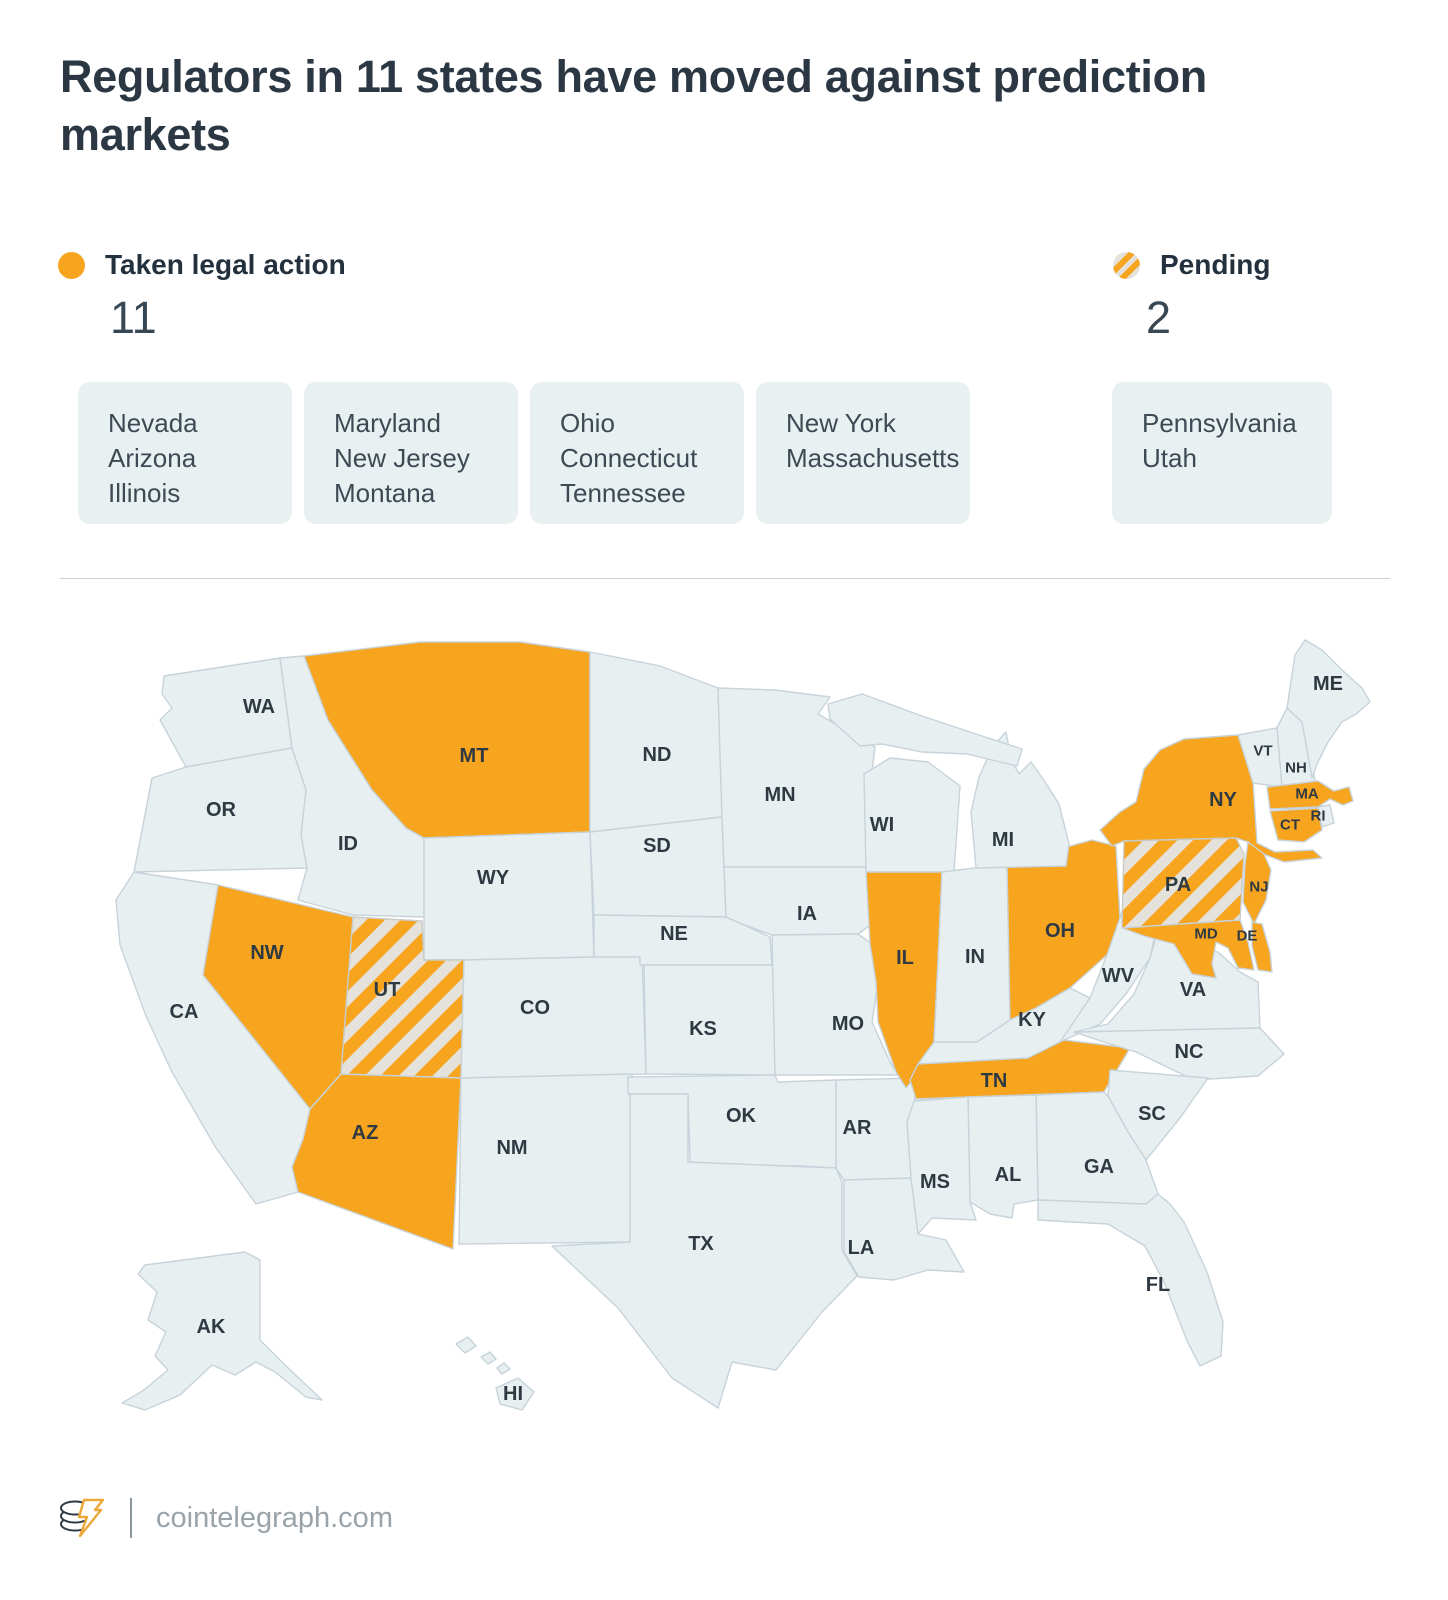 This screenshot has width=1448, height=1600. What do you see at coordinates (835, 1004) in the screenshot?
I see `state-missouri` at bounding box center [835, 1004].